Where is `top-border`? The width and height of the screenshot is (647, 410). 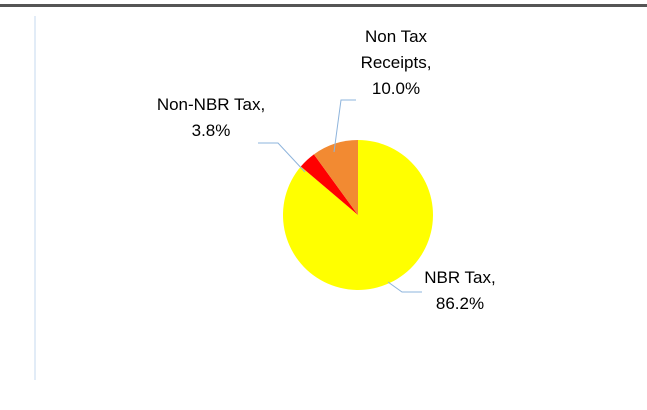
top-border is located at coordinates (323, 5).